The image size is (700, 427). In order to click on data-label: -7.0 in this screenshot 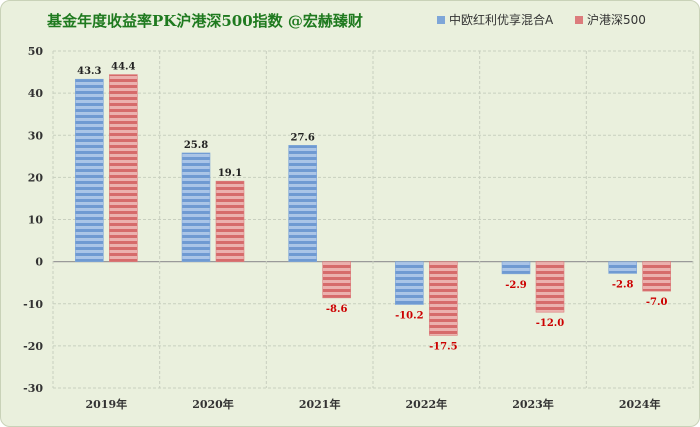, I will do `click(657, 302)`.